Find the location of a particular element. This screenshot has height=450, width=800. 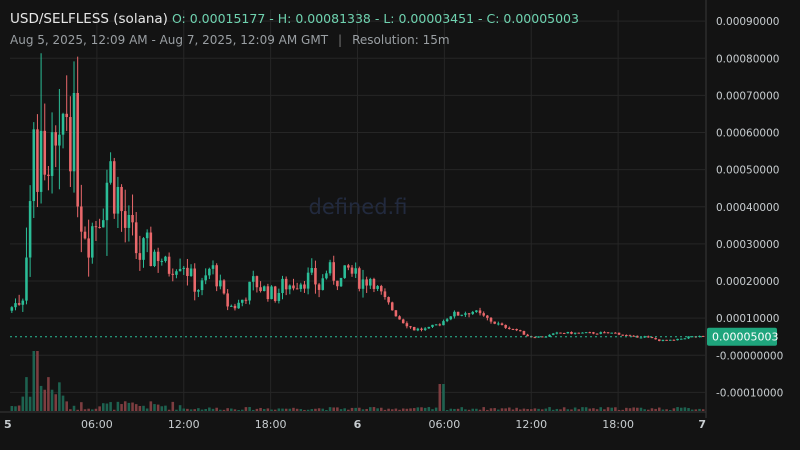

y-tick-label: 0.00040000 is located at coordinates (747, 208).